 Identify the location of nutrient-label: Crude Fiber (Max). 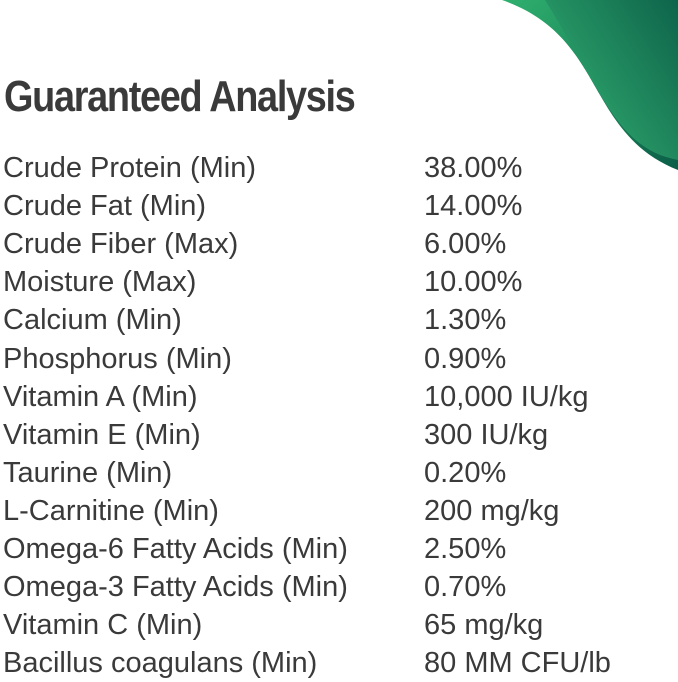
(121, 244).